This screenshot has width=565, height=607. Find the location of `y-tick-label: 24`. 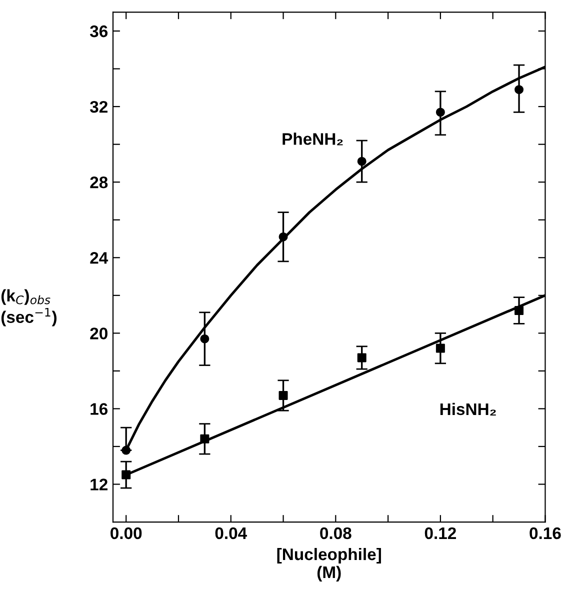

y-tick-label: 24 is located at coordinates (99, 258).